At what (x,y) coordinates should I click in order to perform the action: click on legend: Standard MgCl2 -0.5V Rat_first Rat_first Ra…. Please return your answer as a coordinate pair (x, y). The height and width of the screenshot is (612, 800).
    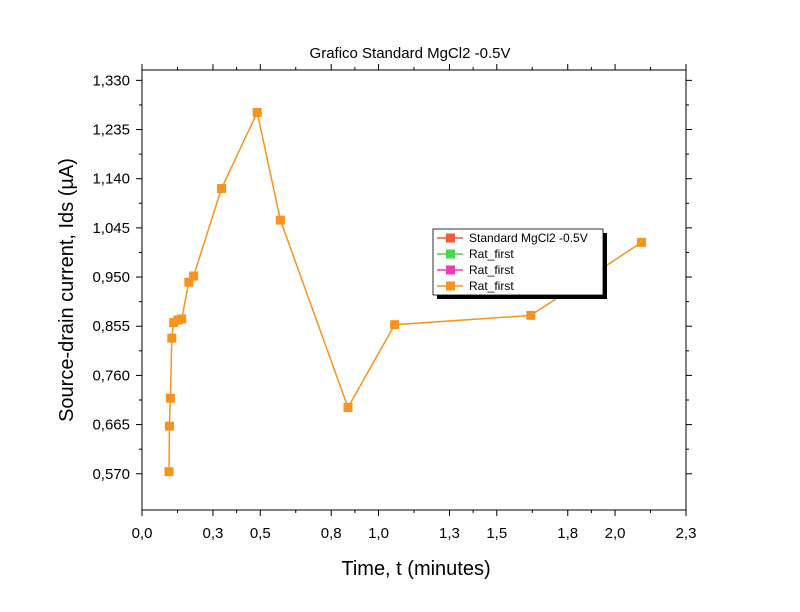
    Looking at the image, I should click on (519, 263).